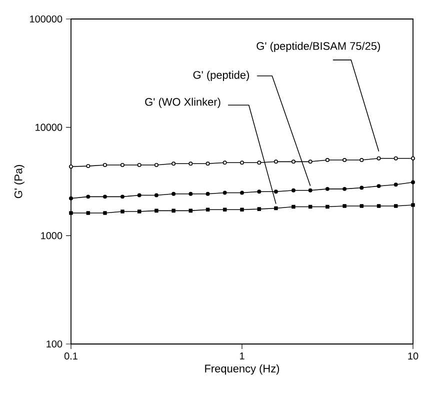 Image resolution: width=422 pixels, height=404 pixels. What do you see at coordinates (71, 356) in the screenshot?
I see `x-tick-label: 0.1` at bounding box center [71, 356].